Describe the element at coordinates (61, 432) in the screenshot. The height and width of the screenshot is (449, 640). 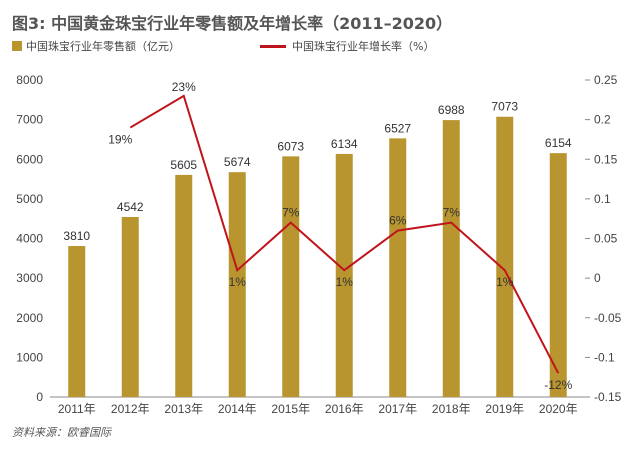
I see `source-note: 资料来源：欧睿国际` at that location.